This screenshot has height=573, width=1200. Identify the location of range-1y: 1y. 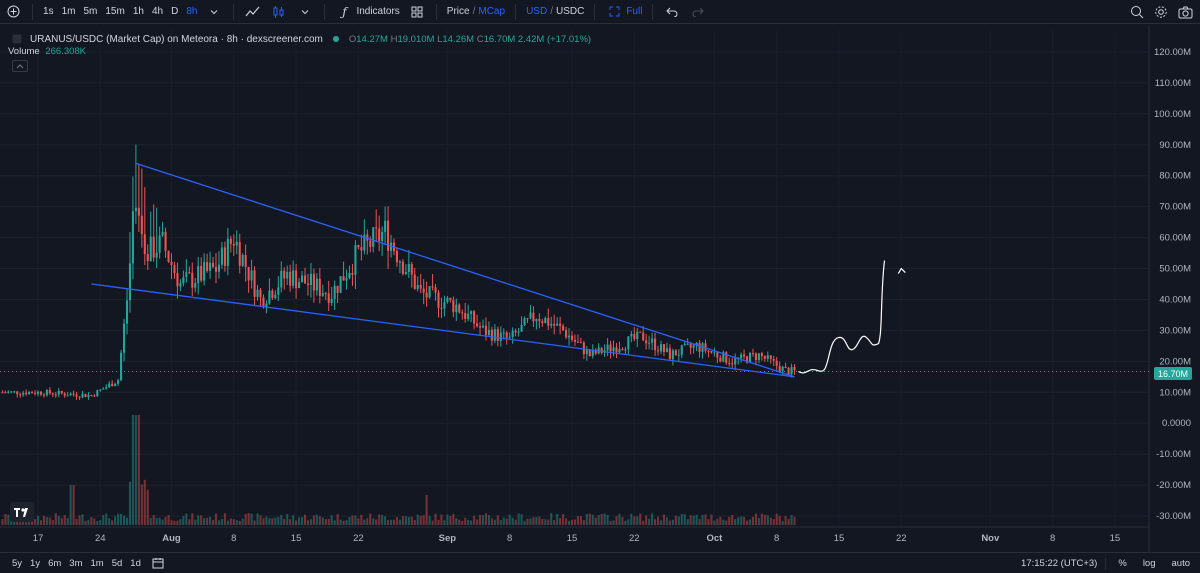
(35, 563).